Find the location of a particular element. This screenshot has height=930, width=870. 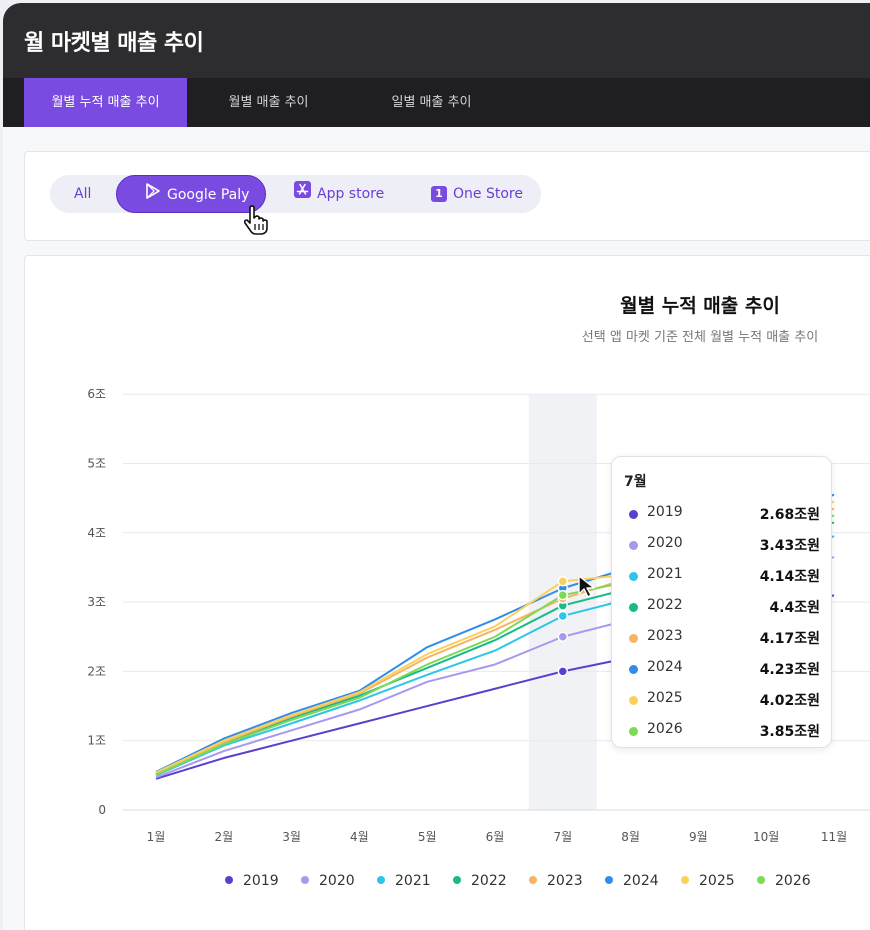

legend-item-2023: 2023 is located at coordinates (556, 881).